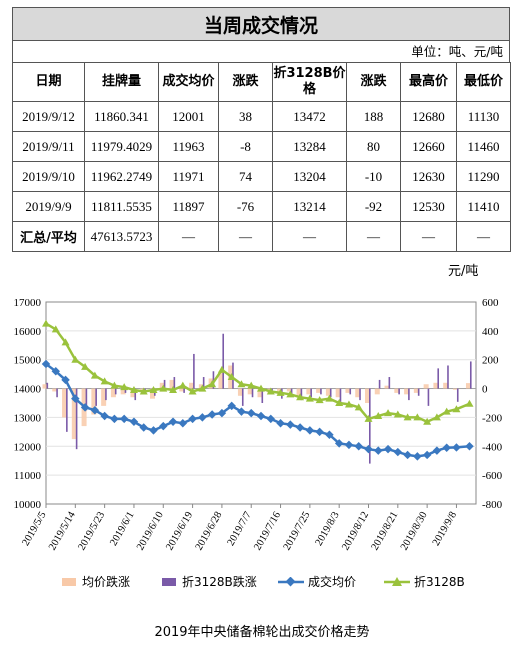 Image resolution: width=524 pixels, height=646 pixels. What do you see at coordinates (188, 206) in the screenshot?
I see `table-cell: 11897` at bounding box center [188, 206].